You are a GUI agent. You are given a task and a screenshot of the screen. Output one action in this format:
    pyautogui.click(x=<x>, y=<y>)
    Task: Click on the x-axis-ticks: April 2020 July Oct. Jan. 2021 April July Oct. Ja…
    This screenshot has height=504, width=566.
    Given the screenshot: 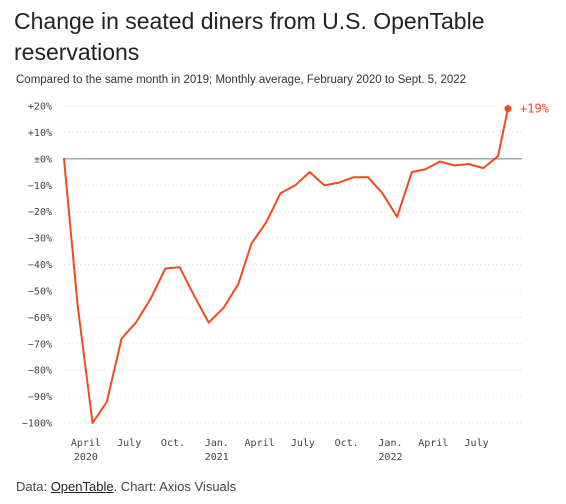 What is the action you would take?
    pyautogui.click(x=280, y=450)
    